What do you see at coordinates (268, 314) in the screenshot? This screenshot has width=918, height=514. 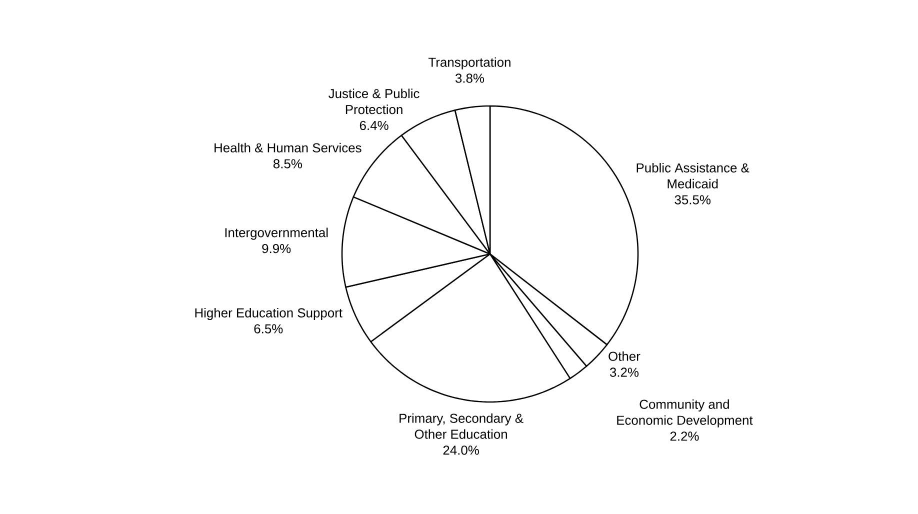 I see `slice-label: Higher Education Support` at bounding box center [268, 314].